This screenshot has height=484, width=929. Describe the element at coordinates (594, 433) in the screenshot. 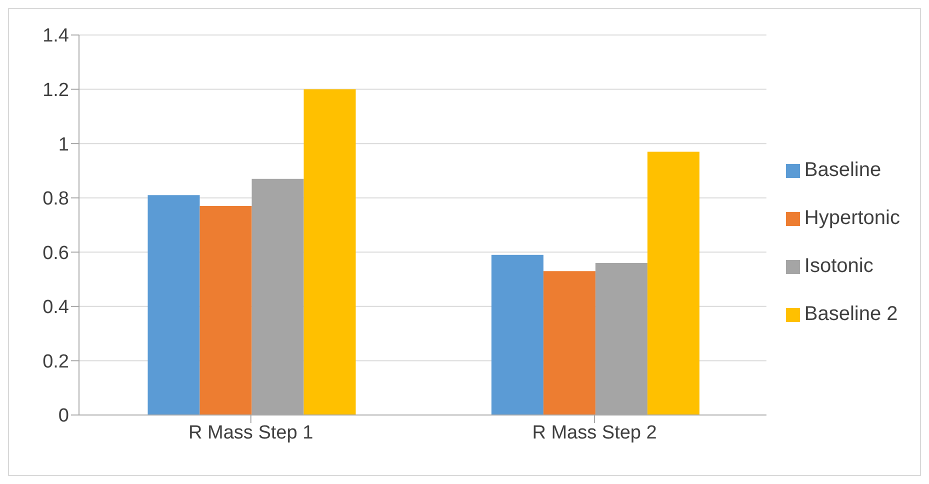

I see `x-tick-label: R Mass Step 2` at that location.